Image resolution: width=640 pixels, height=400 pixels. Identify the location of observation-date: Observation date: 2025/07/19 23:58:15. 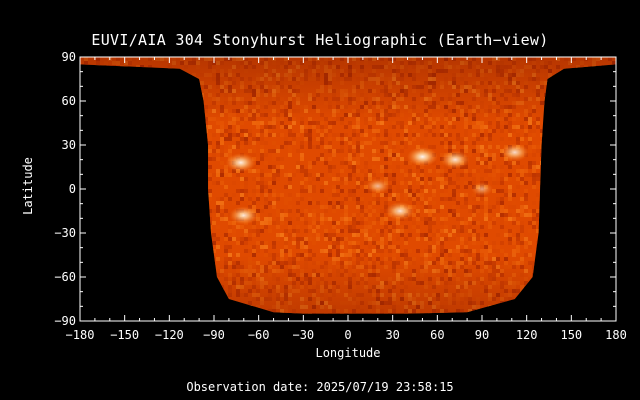
(320, 387).